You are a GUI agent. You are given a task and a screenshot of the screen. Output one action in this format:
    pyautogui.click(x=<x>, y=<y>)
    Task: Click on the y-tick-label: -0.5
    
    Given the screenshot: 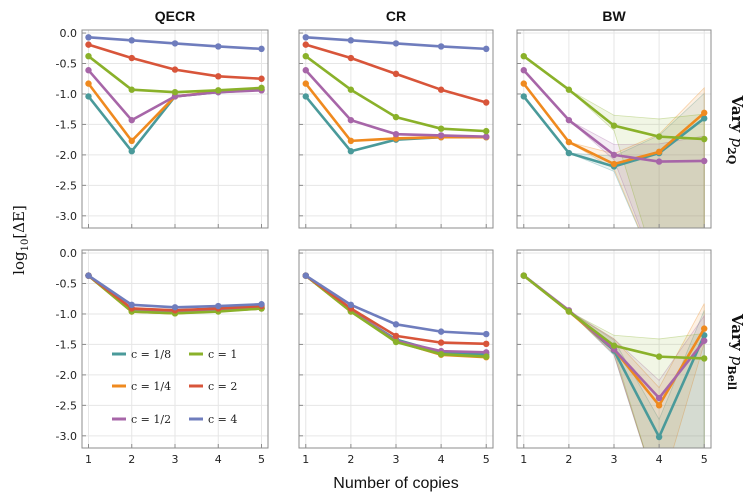 What is the action you would take?
    pyautogui.click(x=66, y=284)
    